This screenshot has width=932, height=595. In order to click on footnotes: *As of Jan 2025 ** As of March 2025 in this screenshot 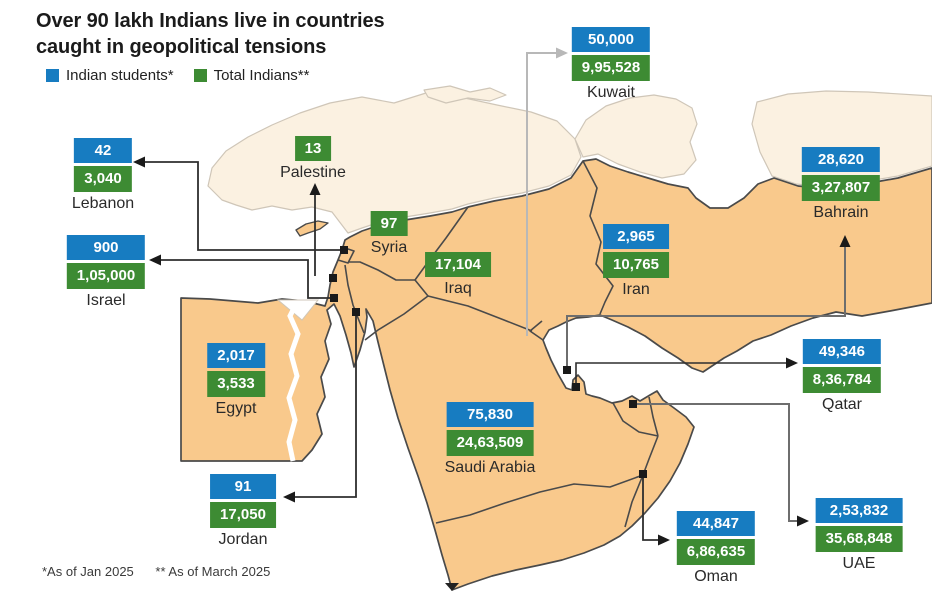, I will do `click(165, 571)`.